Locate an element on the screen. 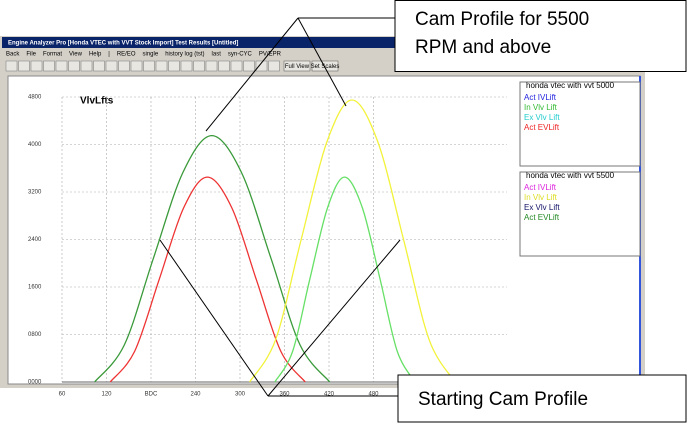  menu-item: File is located at coordinates (31, 55).